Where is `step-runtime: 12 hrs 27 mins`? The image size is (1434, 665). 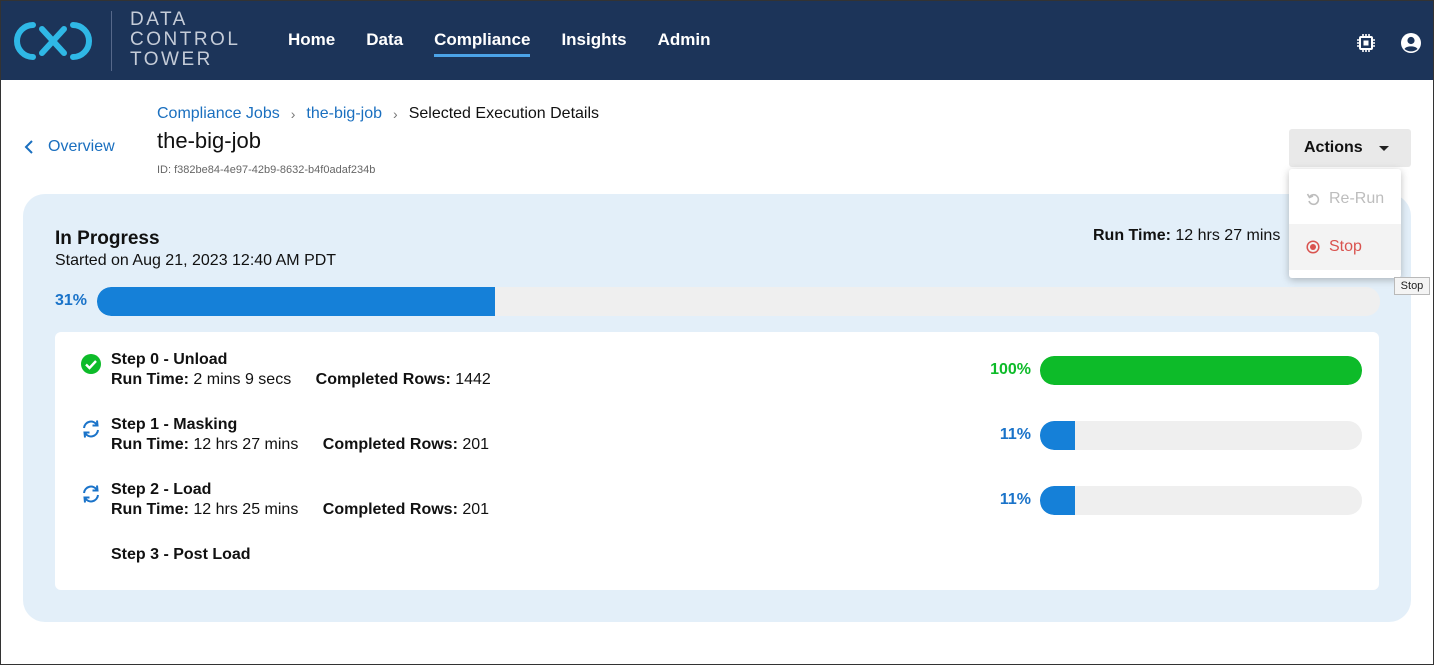 step-runtime: 12 hrs 27 mins is located at coordinates (246, 444).